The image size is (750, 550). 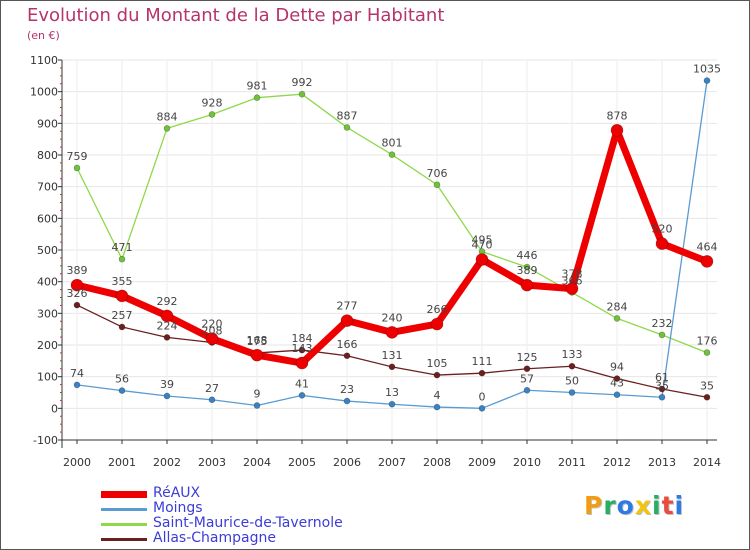 I want to click on data-label: 125, so click(x=527, y=357).